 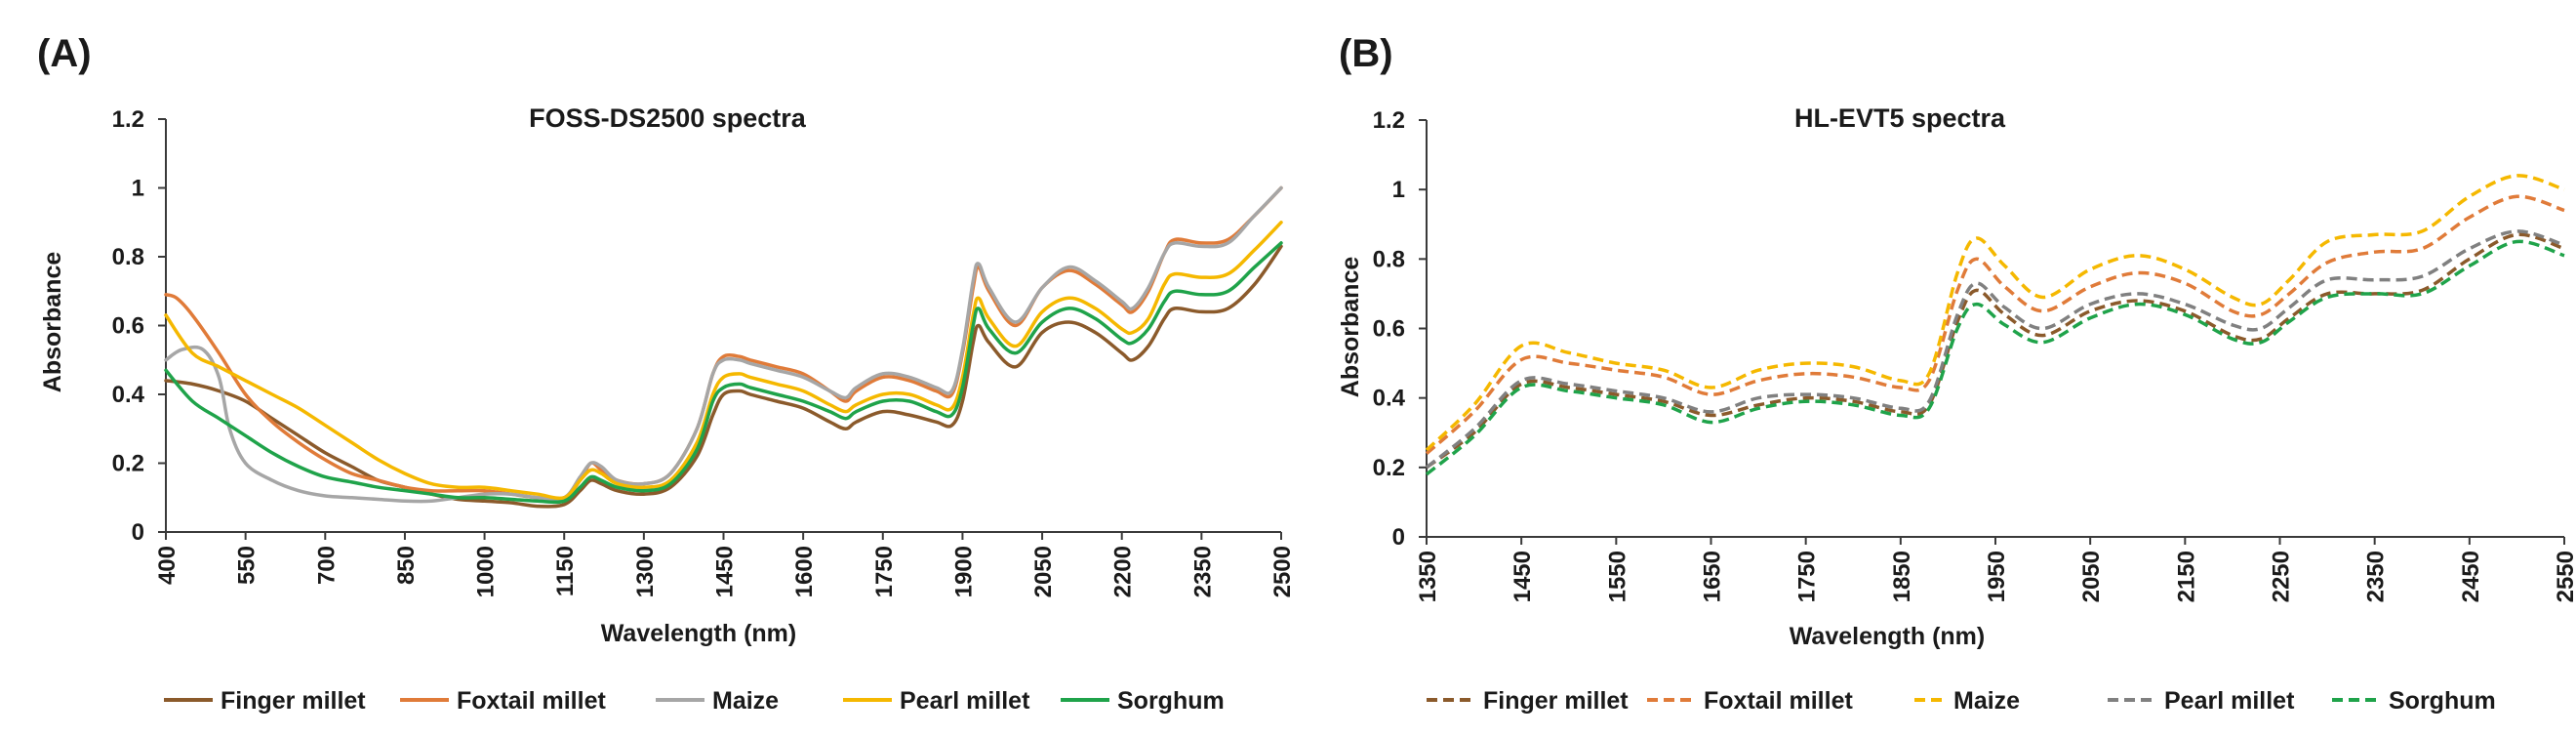 What do you see at coordinates (668, 118) in the screenshot?
I see `chart-title-a: FOSS-DS2500 spectra` at bounding box center [668, 118].